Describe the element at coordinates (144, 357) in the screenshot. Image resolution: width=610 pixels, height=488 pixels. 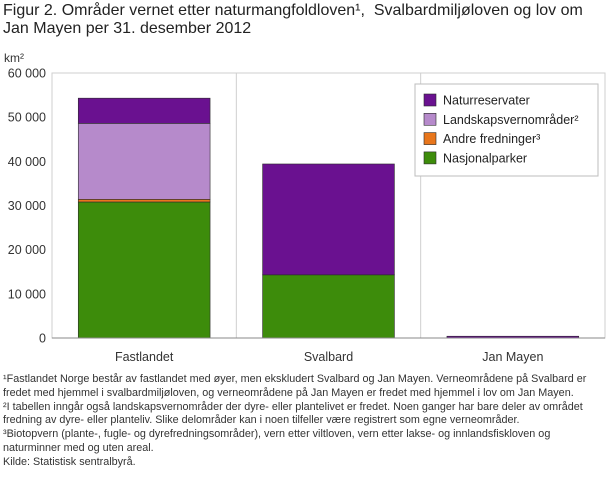
I see `x-tick-label: Fastlandet` at that location.